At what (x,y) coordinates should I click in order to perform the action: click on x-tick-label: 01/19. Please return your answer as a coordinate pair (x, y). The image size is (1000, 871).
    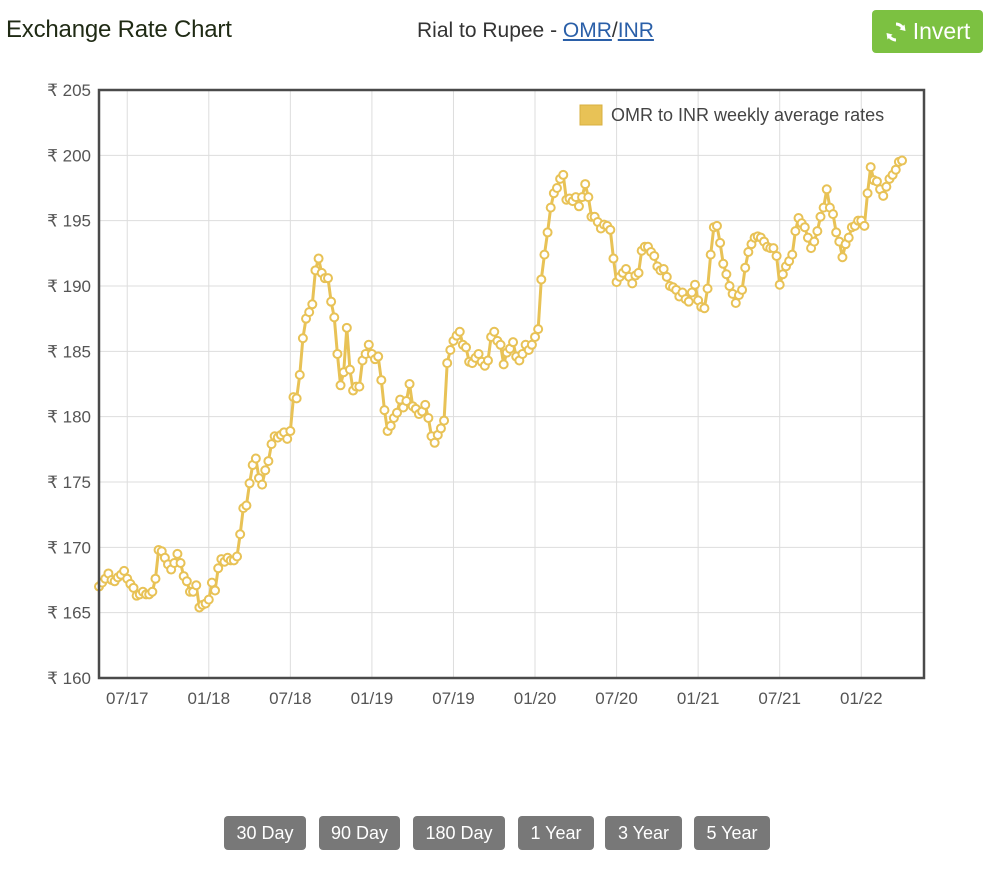
    Looking at the image, I should click on (372, 698).